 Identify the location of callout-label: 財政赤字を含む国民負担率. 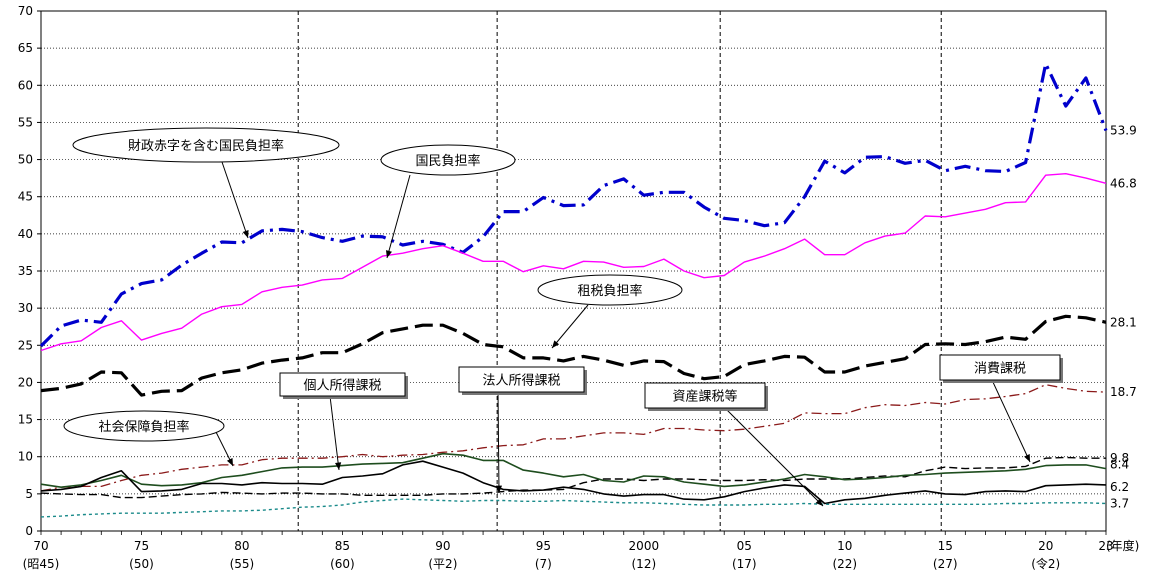
(206, 146).